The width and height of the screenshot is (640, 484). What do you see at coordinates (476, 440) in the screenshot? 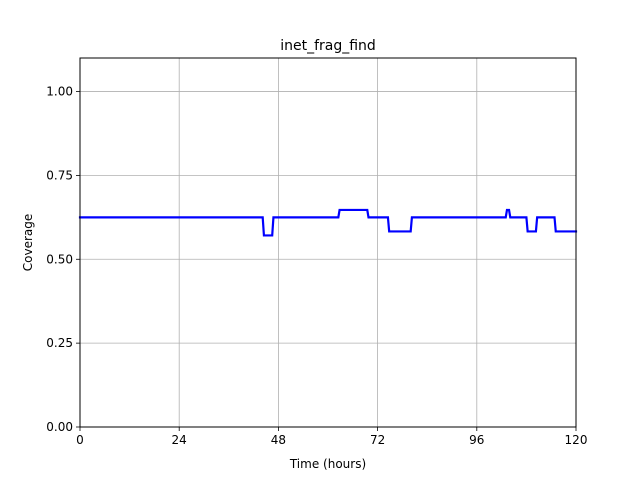
I see `x-tick-label: 96` at bounding box center [476, 440].